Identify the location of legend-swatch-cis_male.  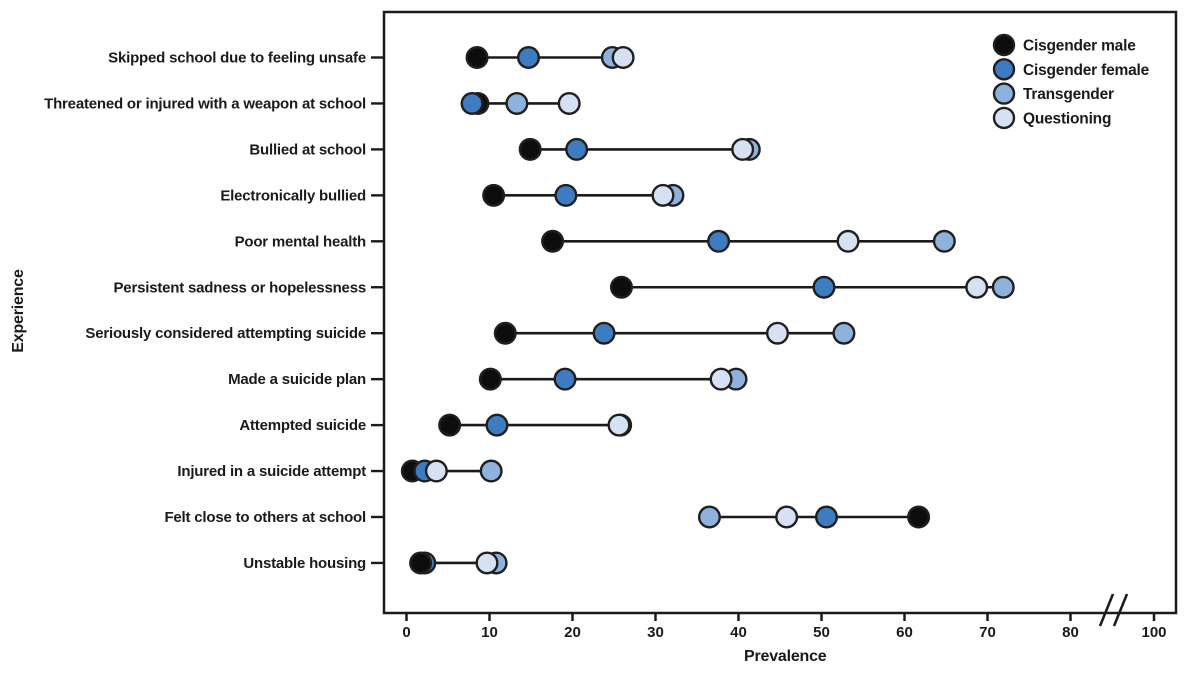
(1004, 45).